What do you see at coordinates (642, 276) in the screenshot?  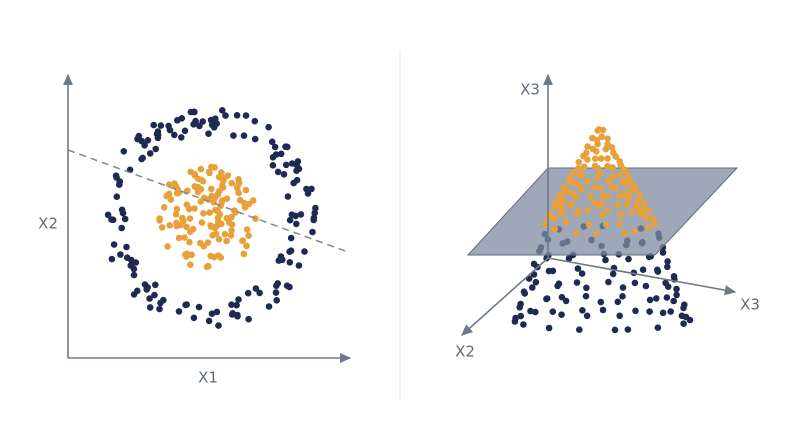 I see `horizontal-axis` at bounding box center [642, 276].